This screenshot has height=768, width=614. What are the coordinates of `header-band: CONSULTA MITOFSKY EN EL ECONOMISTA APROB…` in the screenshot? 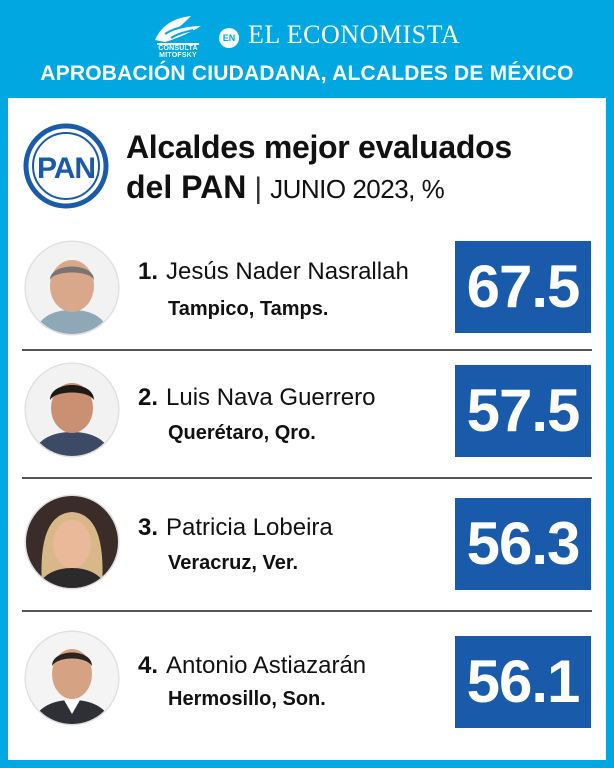 It's located at (307, 49).